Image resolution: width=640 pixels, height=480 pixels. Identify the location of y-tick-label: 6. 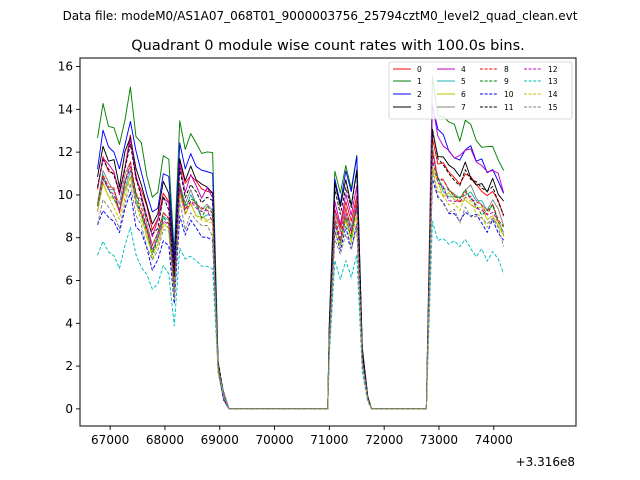
(69, 281).